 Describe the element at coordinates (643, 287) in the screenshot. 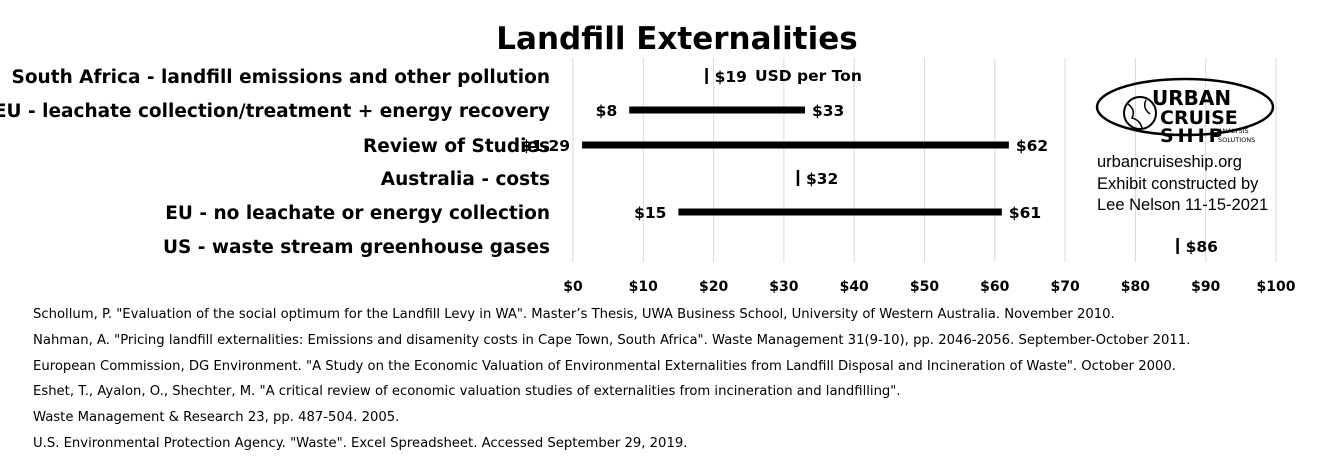

I see `x-tick-label: $10` at that location.